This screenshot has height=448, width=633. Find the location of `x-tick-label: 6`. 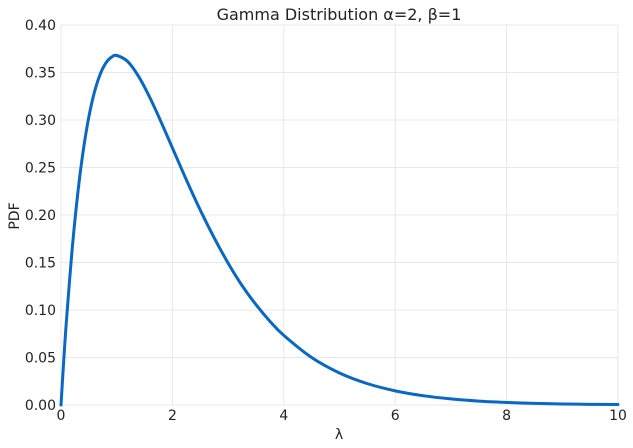

x-tick-label: 6 is located at coordinates (395, 416).